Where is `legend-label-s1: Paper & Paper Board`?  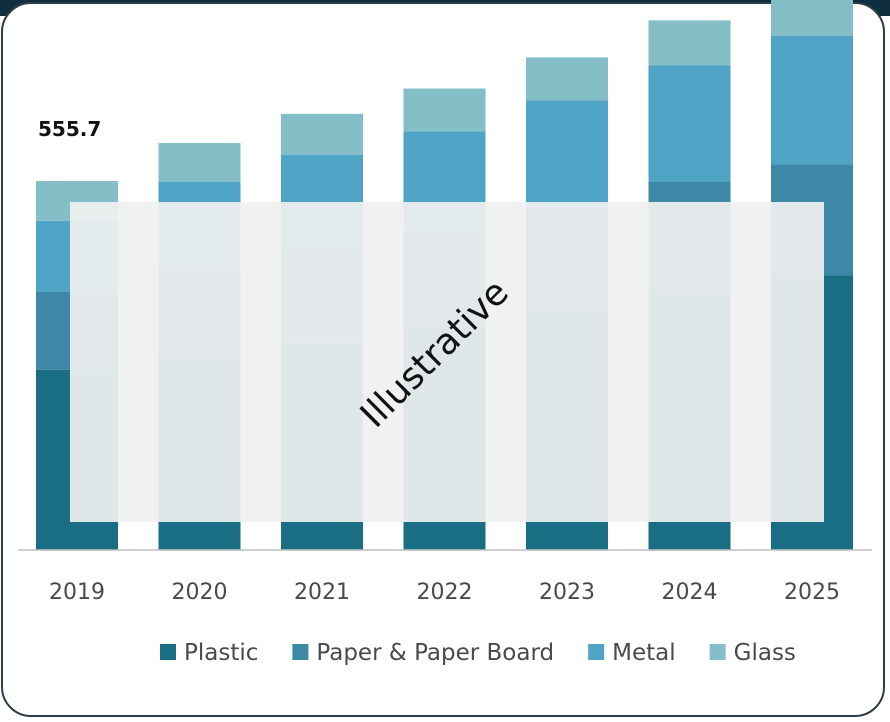
legend-label-s1: Paper & Paper Board is located at coordinates (435, 653).